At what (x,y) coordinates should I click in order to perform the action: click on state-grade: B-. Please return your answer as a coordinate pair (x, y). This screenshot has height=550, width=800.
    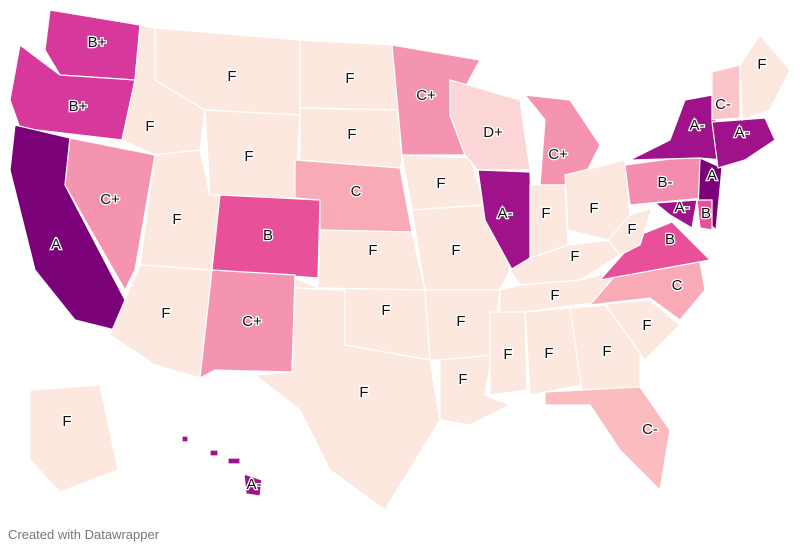
    Looking at the image, I should click on (665, 182).